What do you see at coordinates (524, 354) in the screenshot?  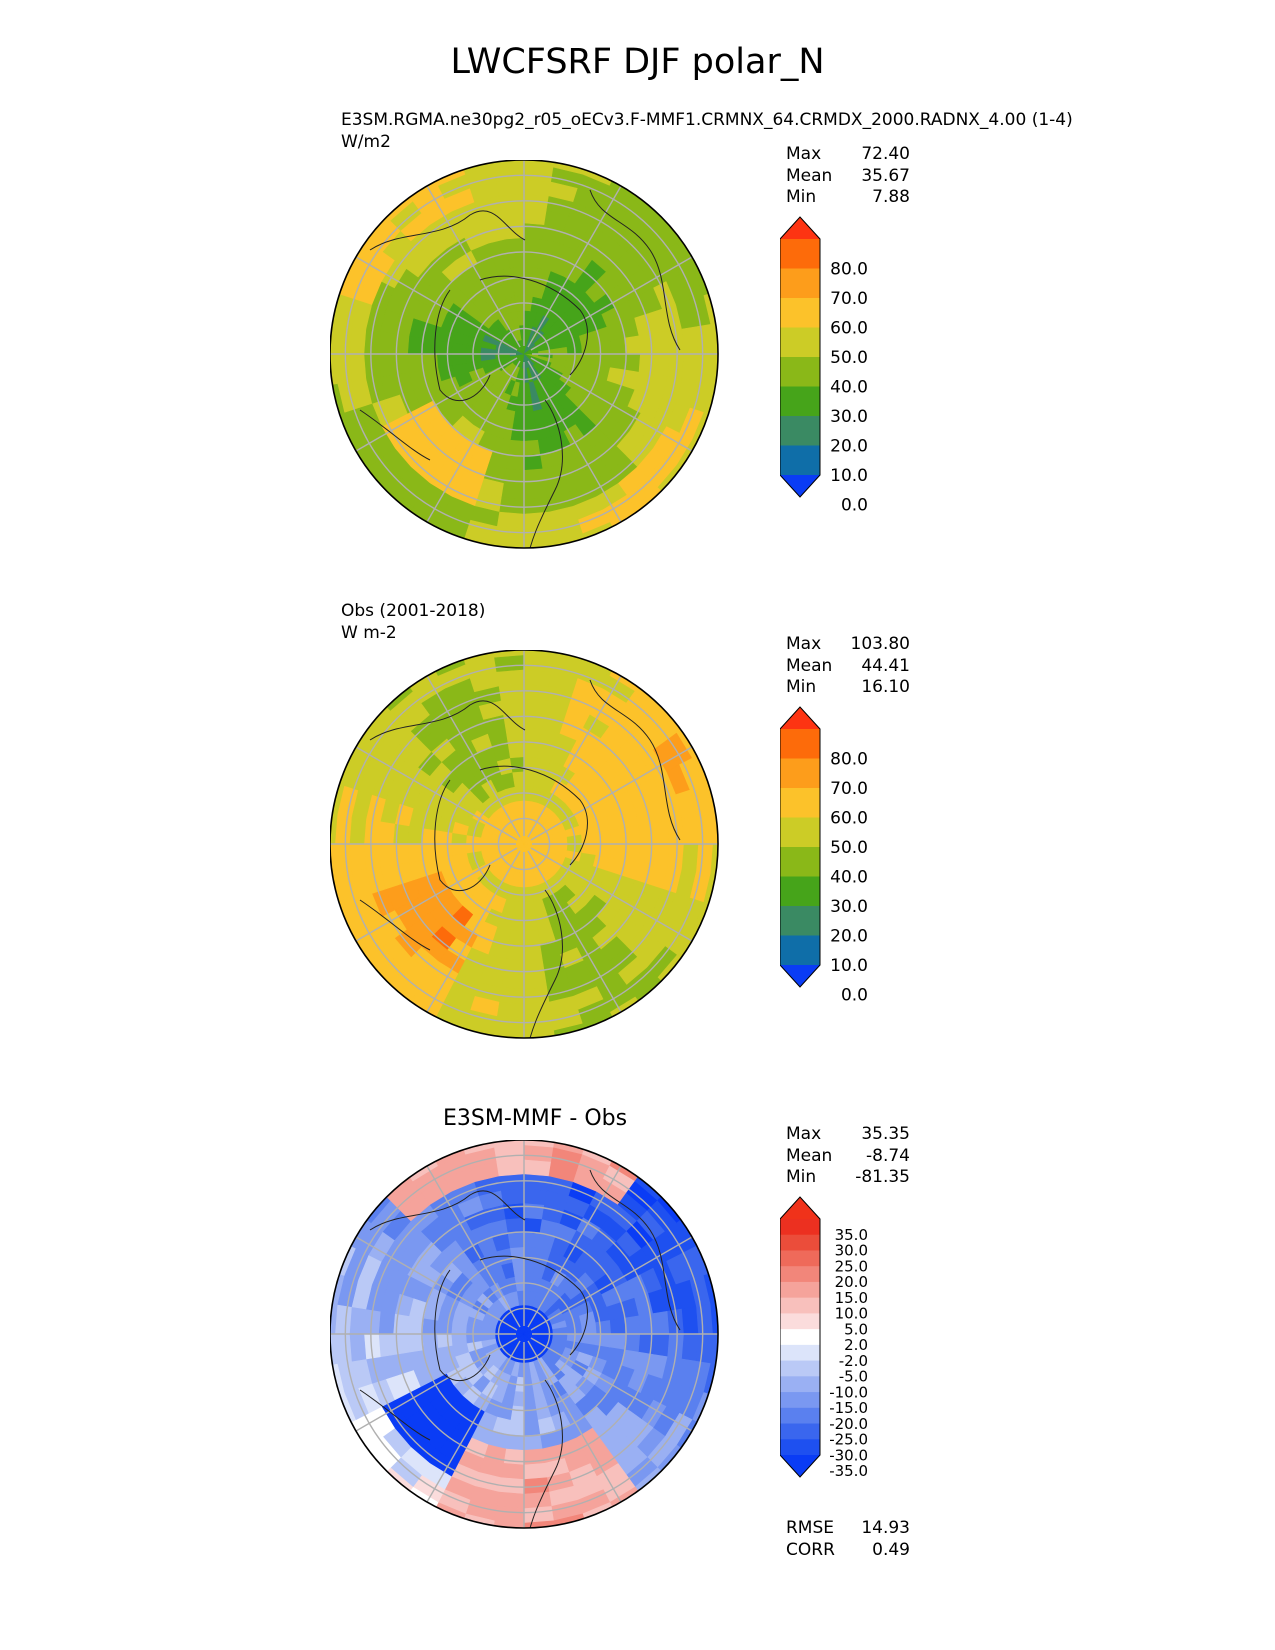 I see `map-border` at bounding box center [524, 354].